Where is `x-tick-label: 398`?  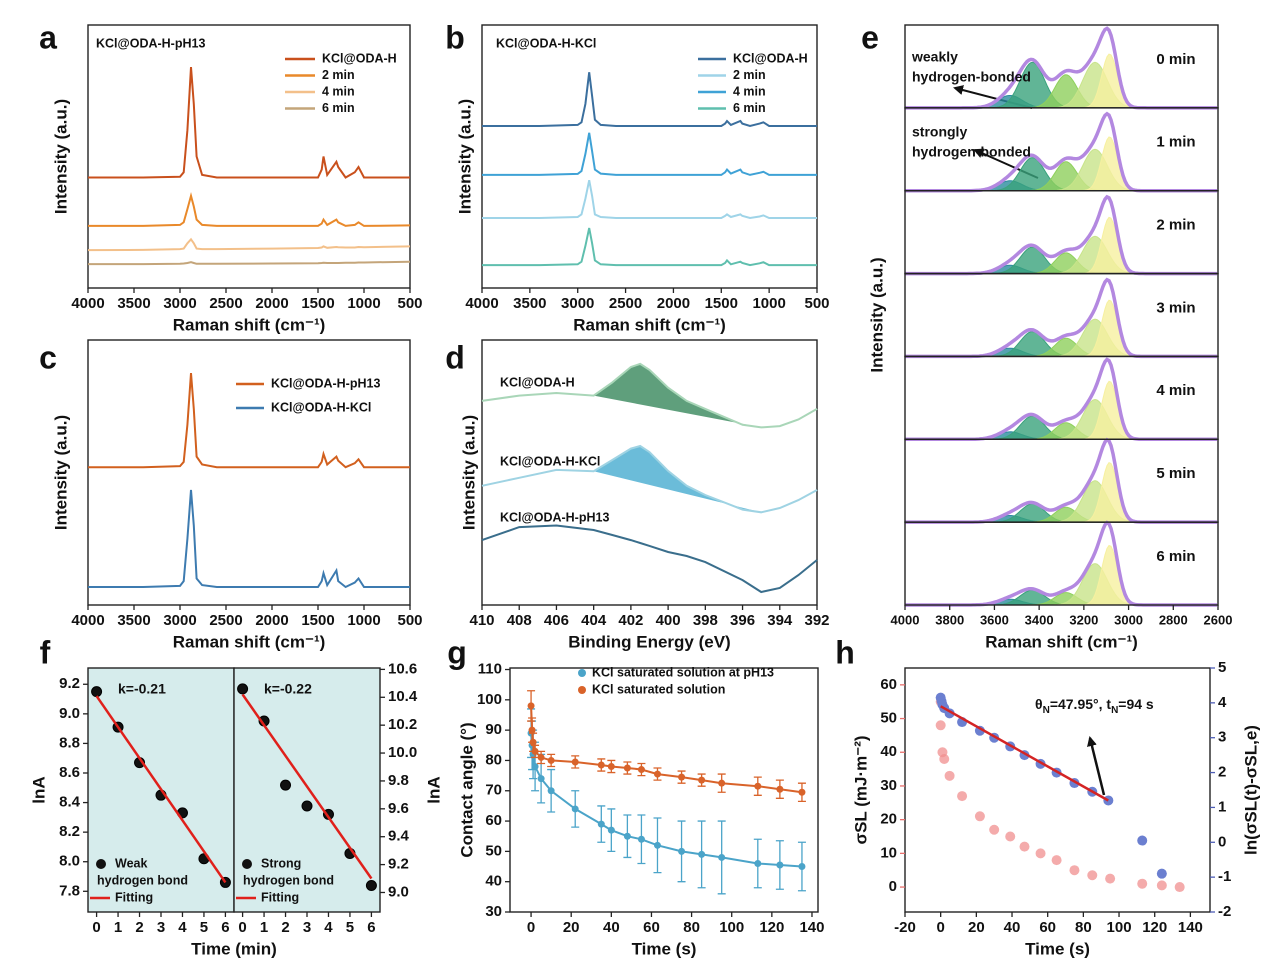
x-tick-label: 398 is located at coordinates (705, 620).